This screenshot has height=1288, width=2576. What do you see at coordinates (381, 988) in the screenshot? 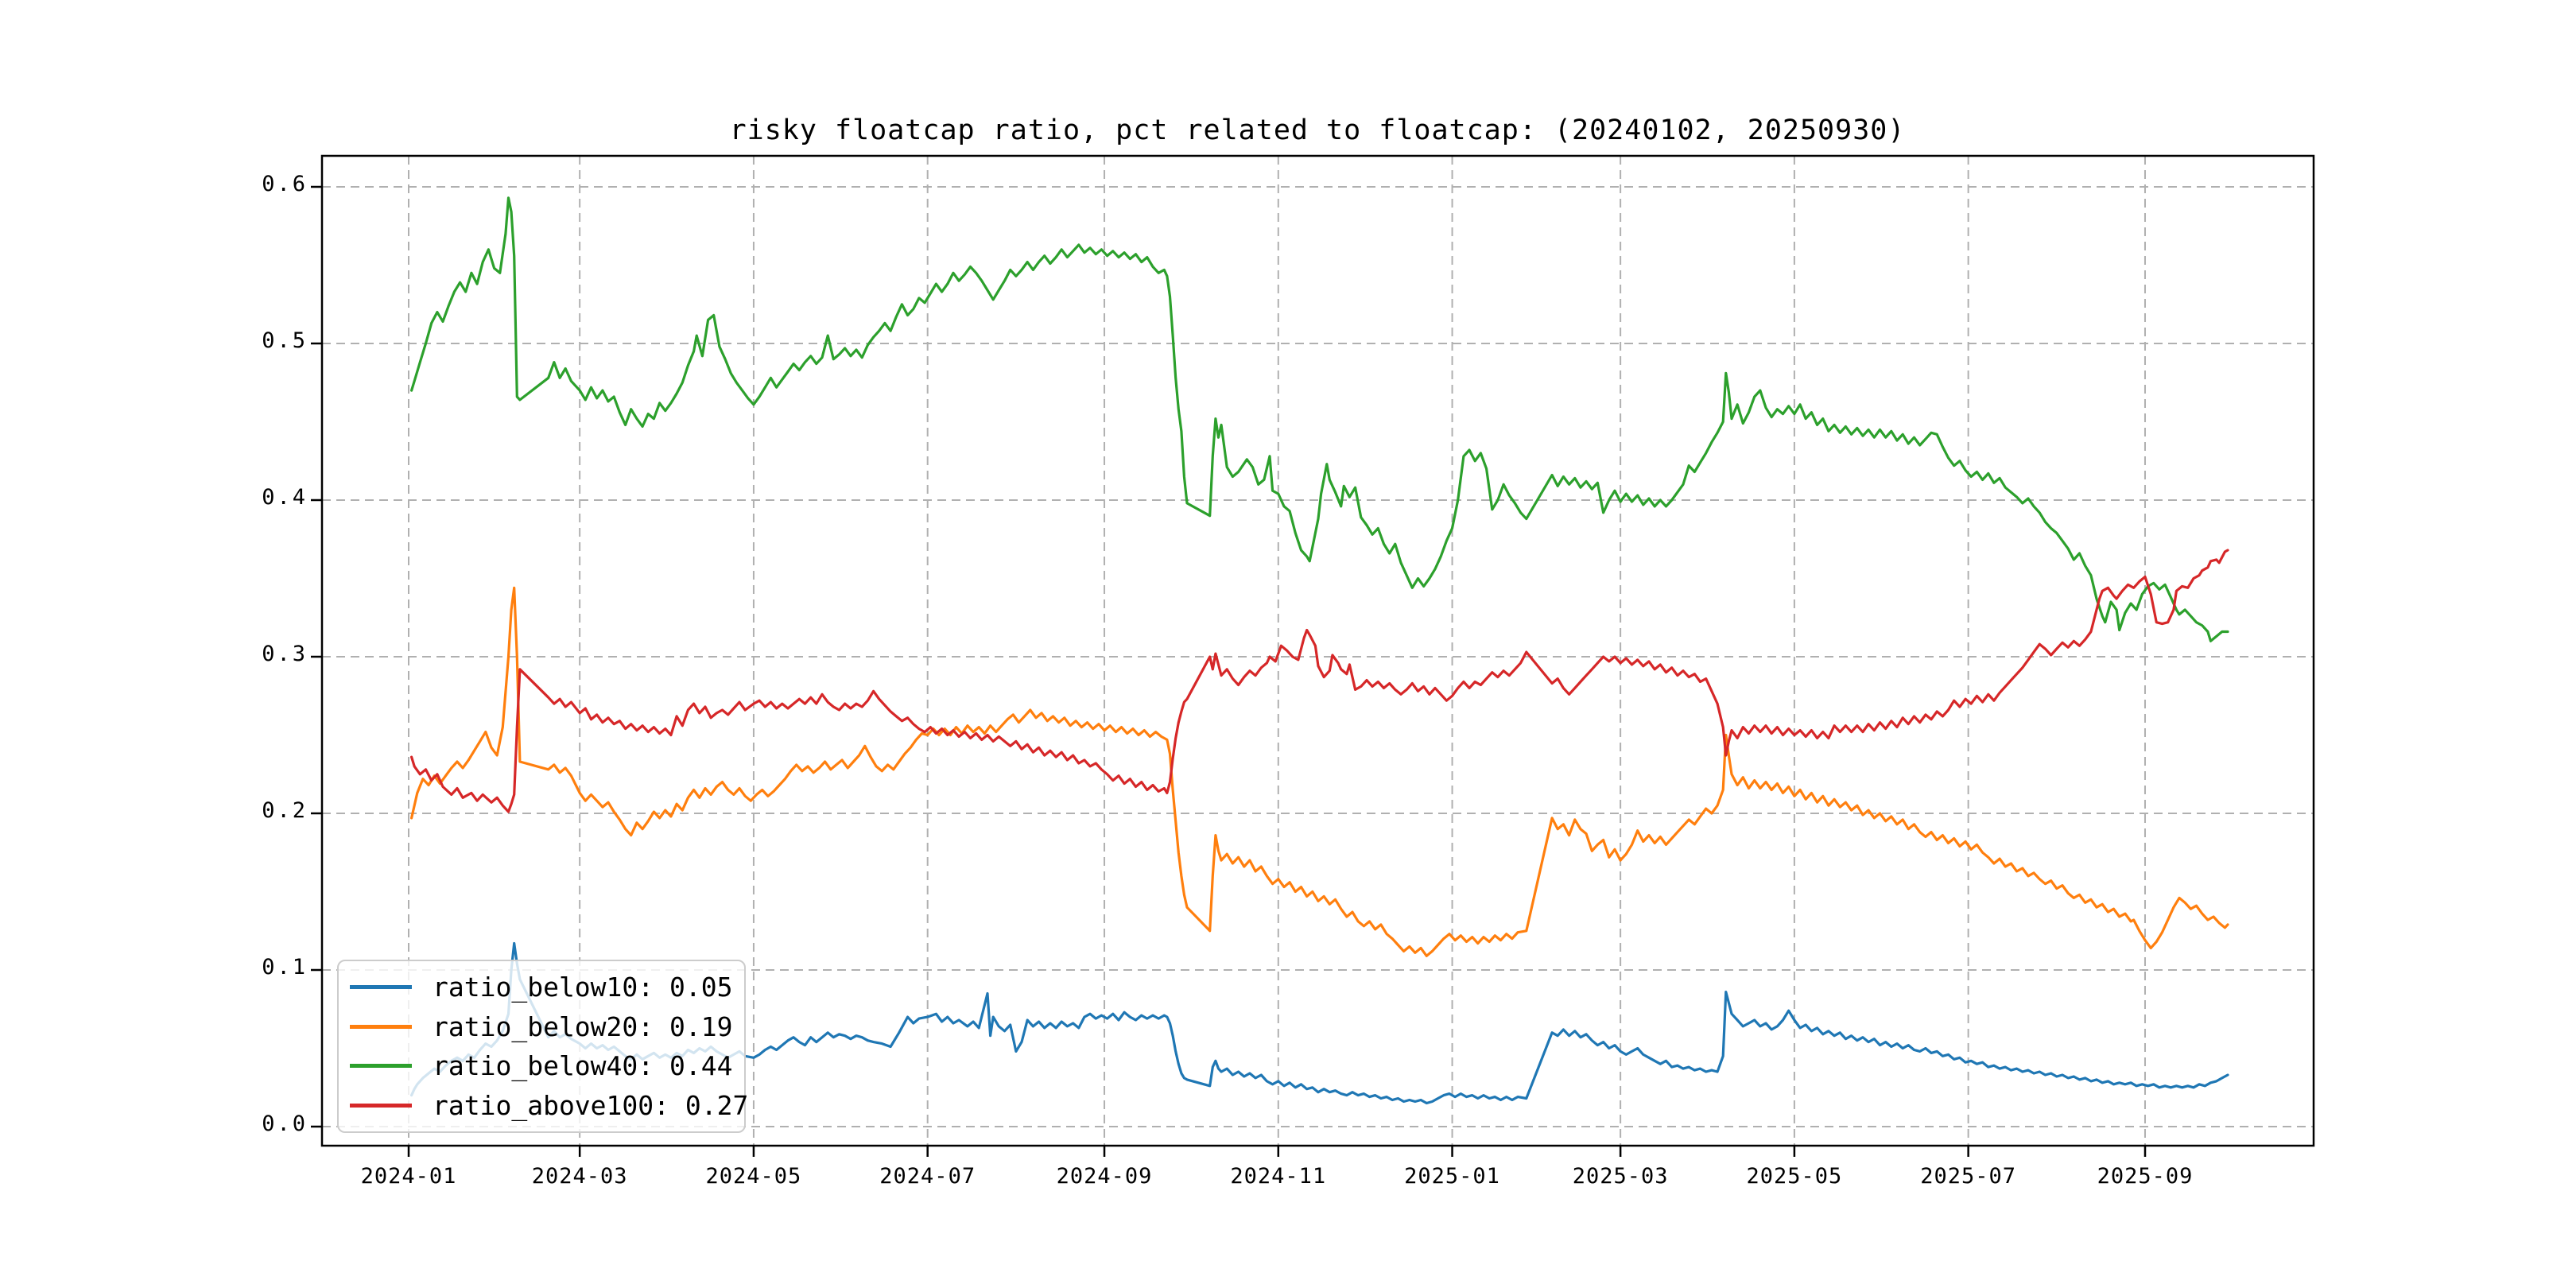
I see `legend-swatch-ratio_below10` at bounding box center [381, 988].